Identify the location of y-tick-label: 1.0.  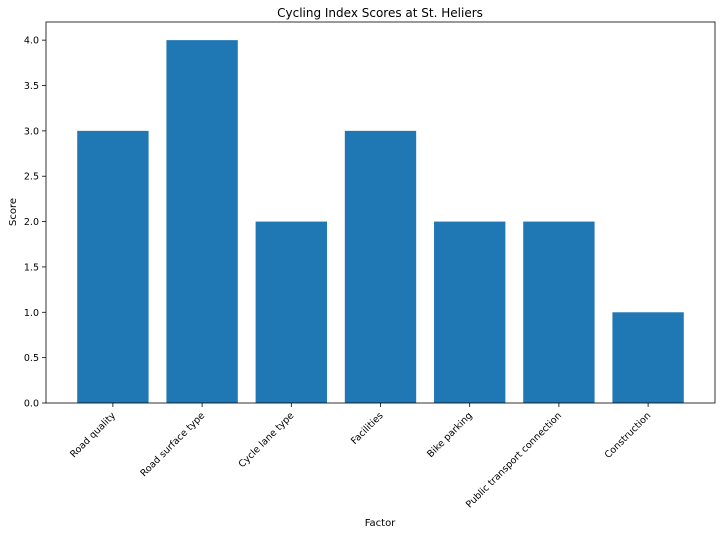
(31, 313).